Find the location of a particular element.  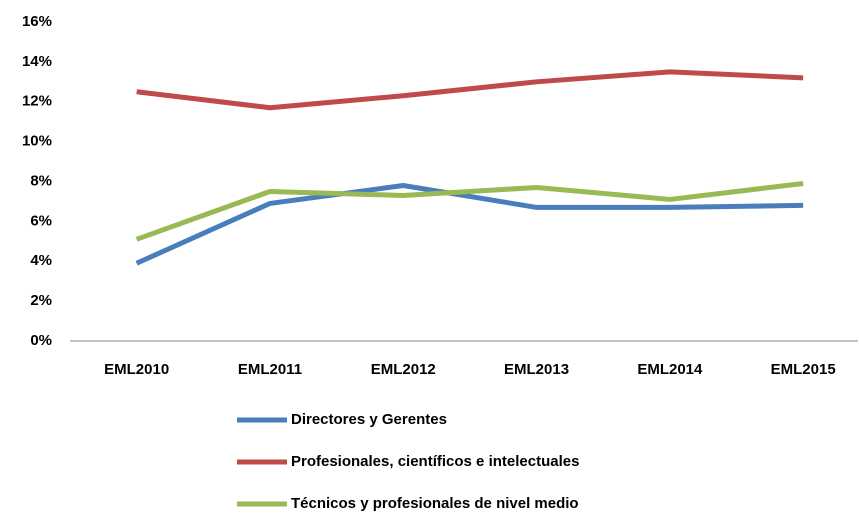

y-tick-label: 0% is located at coordinates (41, 340).